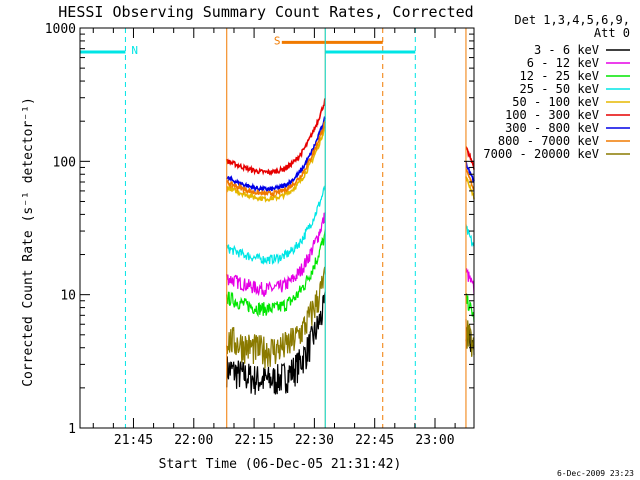 This screenshot has height=480, width=640. Describe the element at coordinates (566, 50) in the screenshot. I see `legend-label: 3 - 6 keV` at that location.